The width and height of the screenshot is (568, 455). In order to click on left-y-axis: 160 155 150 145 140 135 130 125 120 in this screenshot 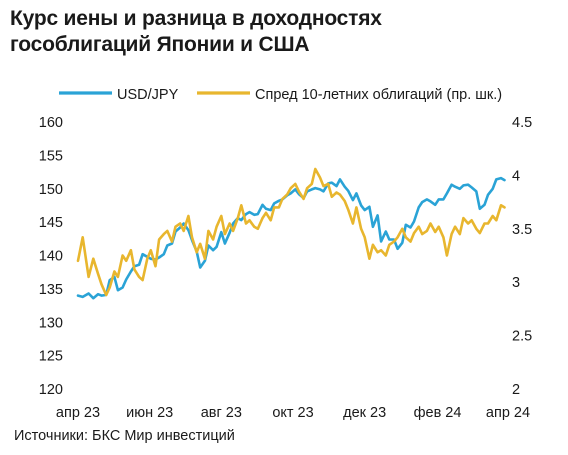, I will do `click(51, 256)`.